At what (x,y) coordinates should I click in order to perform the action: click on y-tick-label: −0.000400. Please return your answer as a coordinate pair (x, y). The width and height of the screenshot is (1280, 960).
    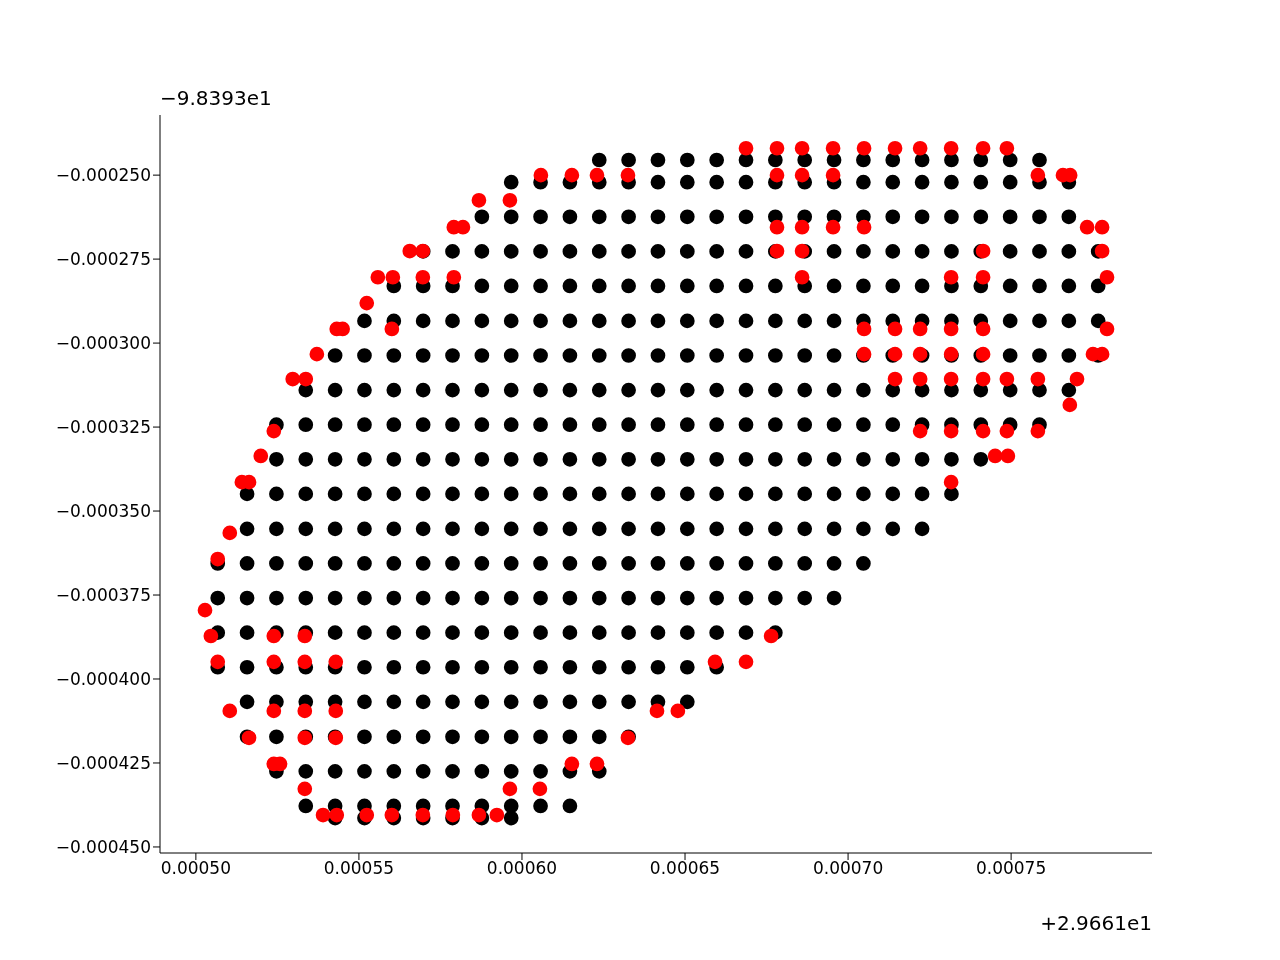
    Looking at the image, I should click on (103, 679).